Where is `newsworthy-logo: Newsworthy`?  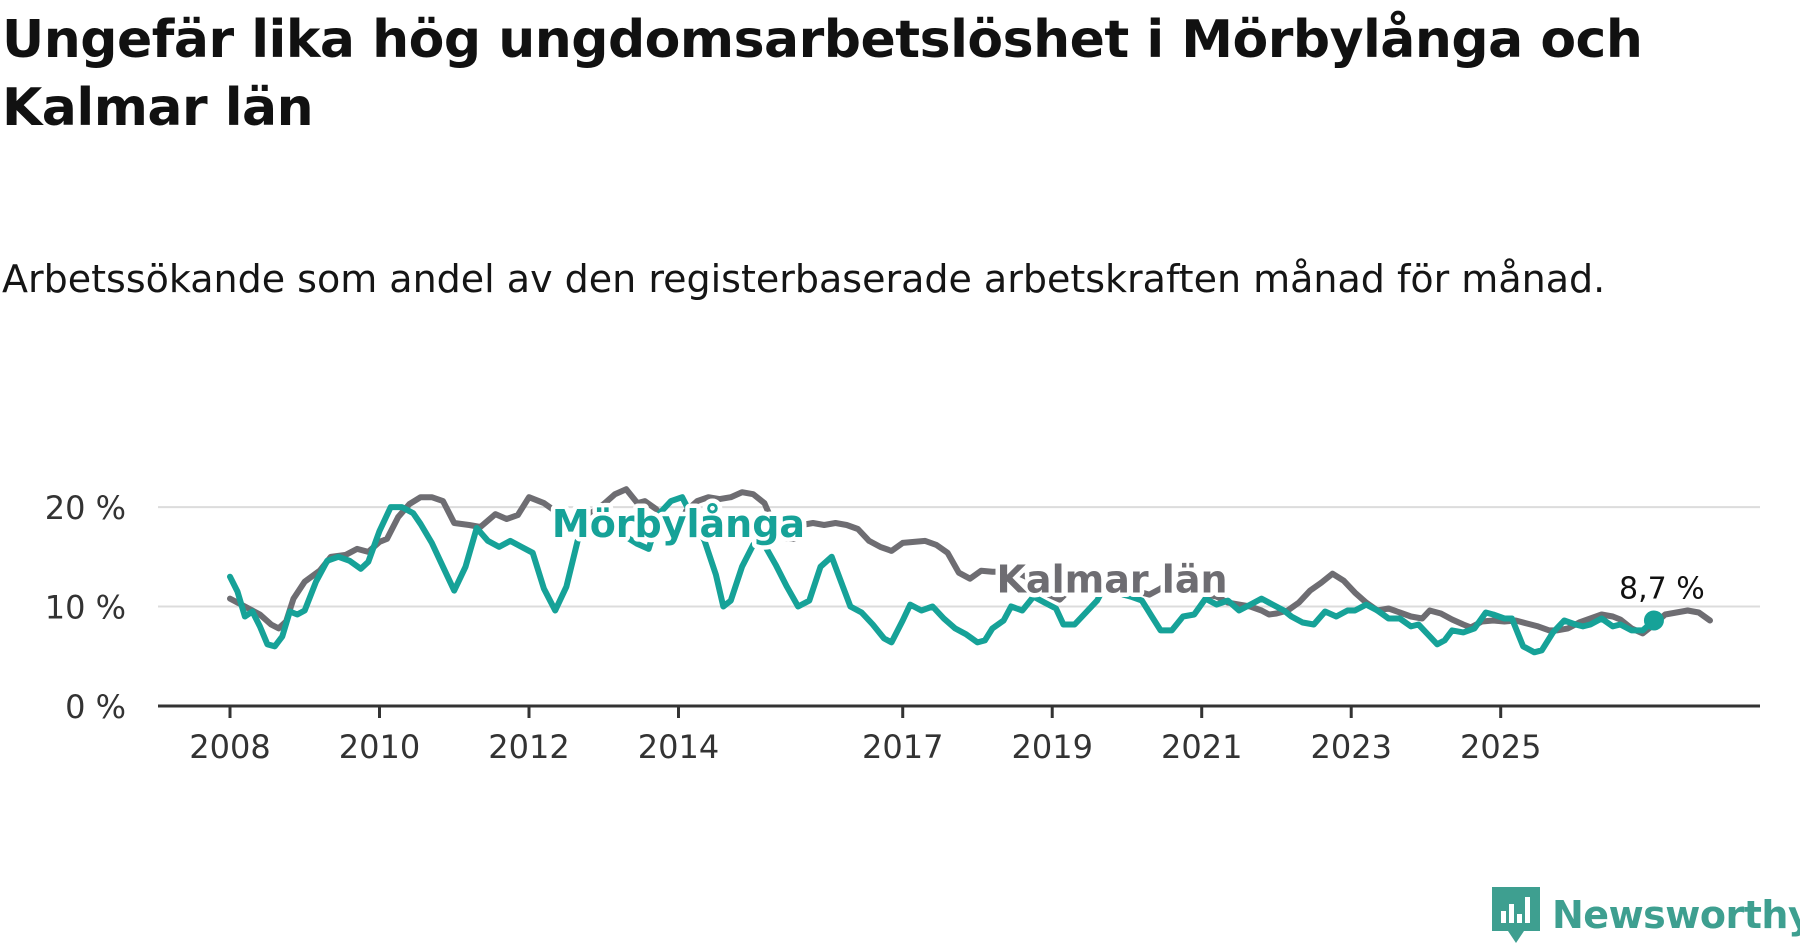 newsworthy-logo: Newsworthy is located at coordinates (1646, 915).